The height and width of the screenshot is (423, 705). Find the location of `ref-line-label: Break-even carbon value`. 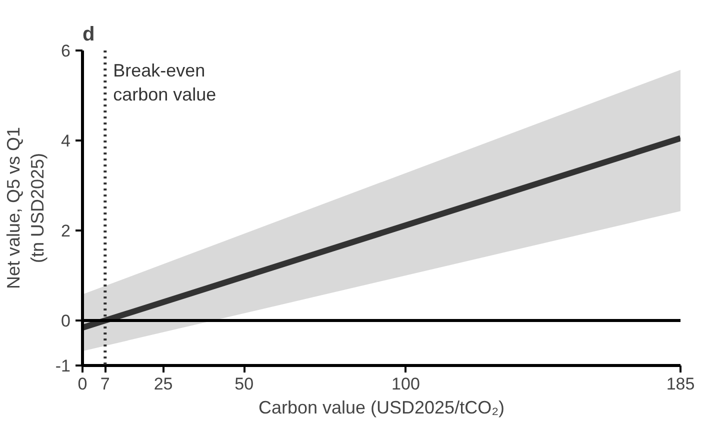

ref-line-label: Break-even carbon value is located at coordinates (164, 82).